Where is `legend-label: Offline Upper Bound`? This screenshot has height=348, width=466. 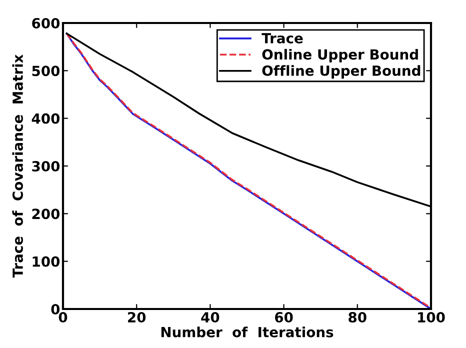 legend-label: Offline Upper Bound is located at coordinates (341, 72).